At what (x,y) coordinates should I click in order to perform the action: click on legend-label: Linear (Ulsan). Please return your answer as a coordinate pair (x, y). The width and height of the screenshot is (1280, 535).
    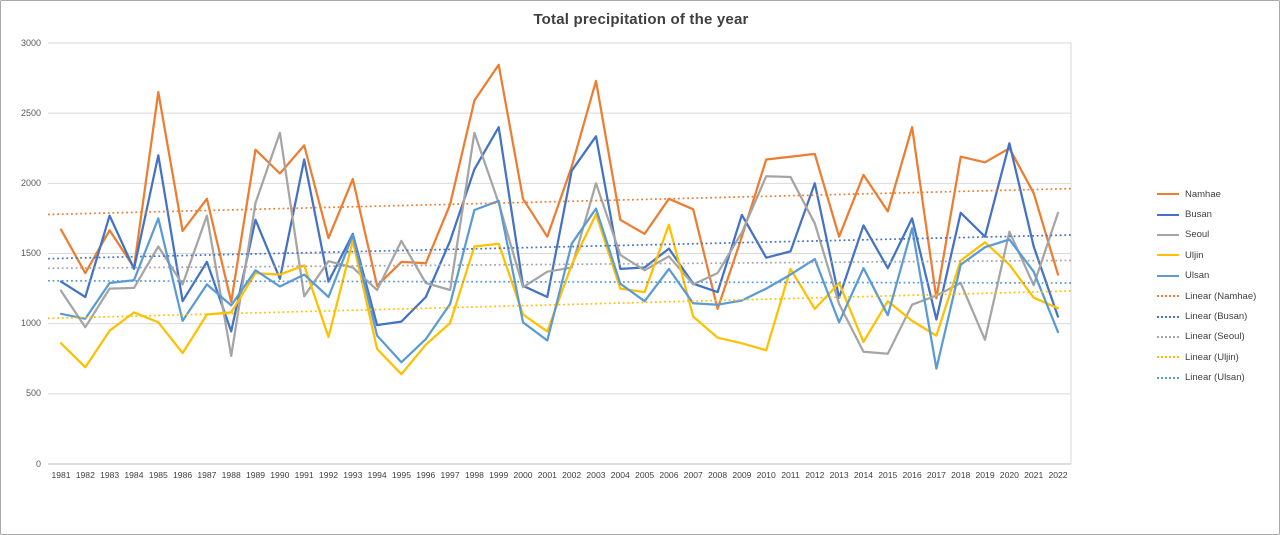
    Looking at the image, I should click on (1215, 378).